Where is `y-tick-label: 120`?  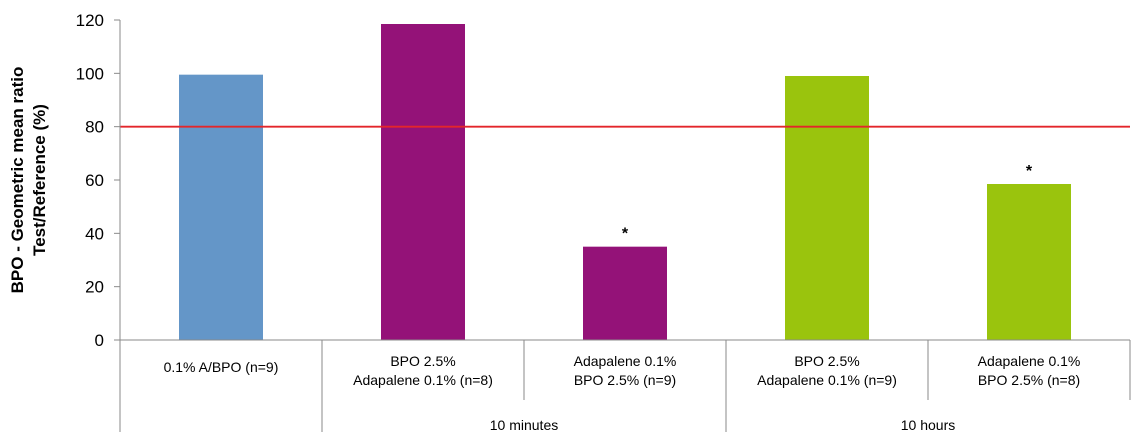 y-tick-label: 120 is located at coordinates (90, 20).